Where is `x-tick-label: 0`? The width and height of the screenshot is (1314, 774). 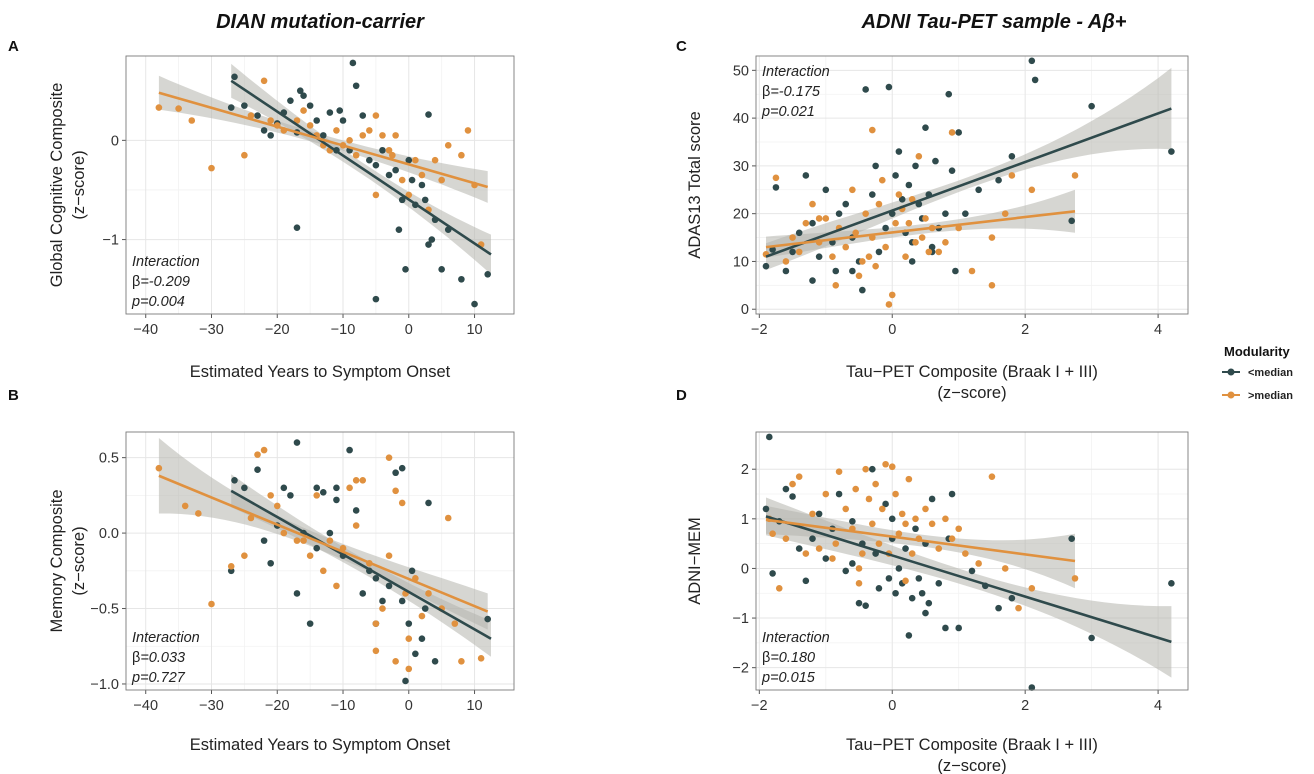
x-tick-label: 0 is located at coordinates (409, 330).